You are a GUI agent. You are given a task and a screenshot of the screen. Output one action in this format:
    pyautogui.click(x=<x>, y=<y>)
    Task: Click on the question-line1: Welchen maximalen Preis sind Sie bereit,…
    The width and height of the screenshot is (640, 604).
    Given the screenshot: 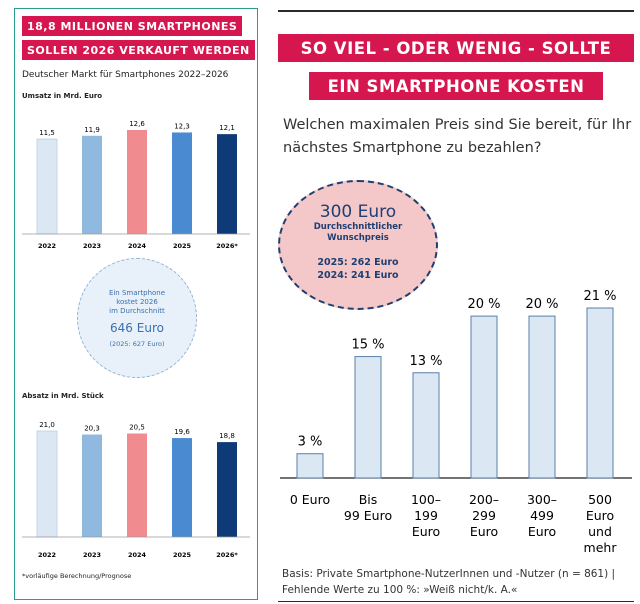 What is the action you would take?
    pyautogui.click(x=457, y=125)
    